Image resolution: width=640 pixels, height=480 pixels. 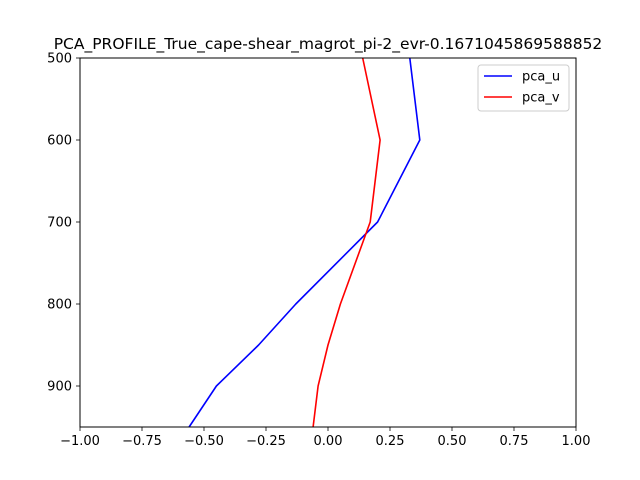 I want to click on x-tick-label: 0.75, so click(x=514, y=441).